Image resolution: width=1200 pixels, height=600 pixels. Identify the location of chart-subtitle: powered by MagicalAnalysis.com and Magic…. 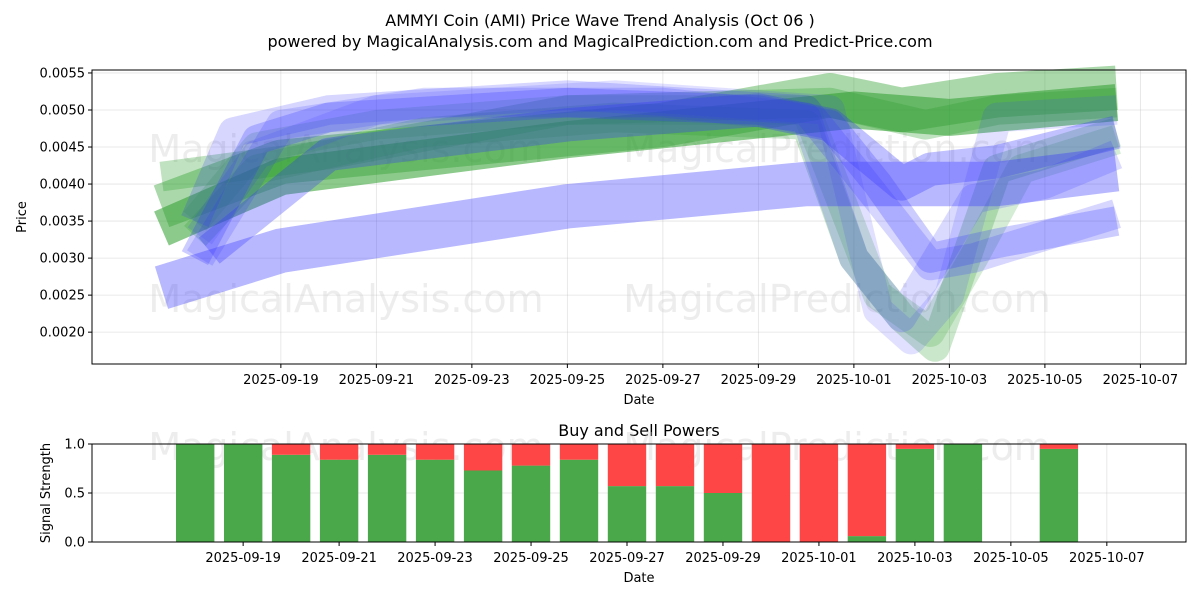
(599, 41).